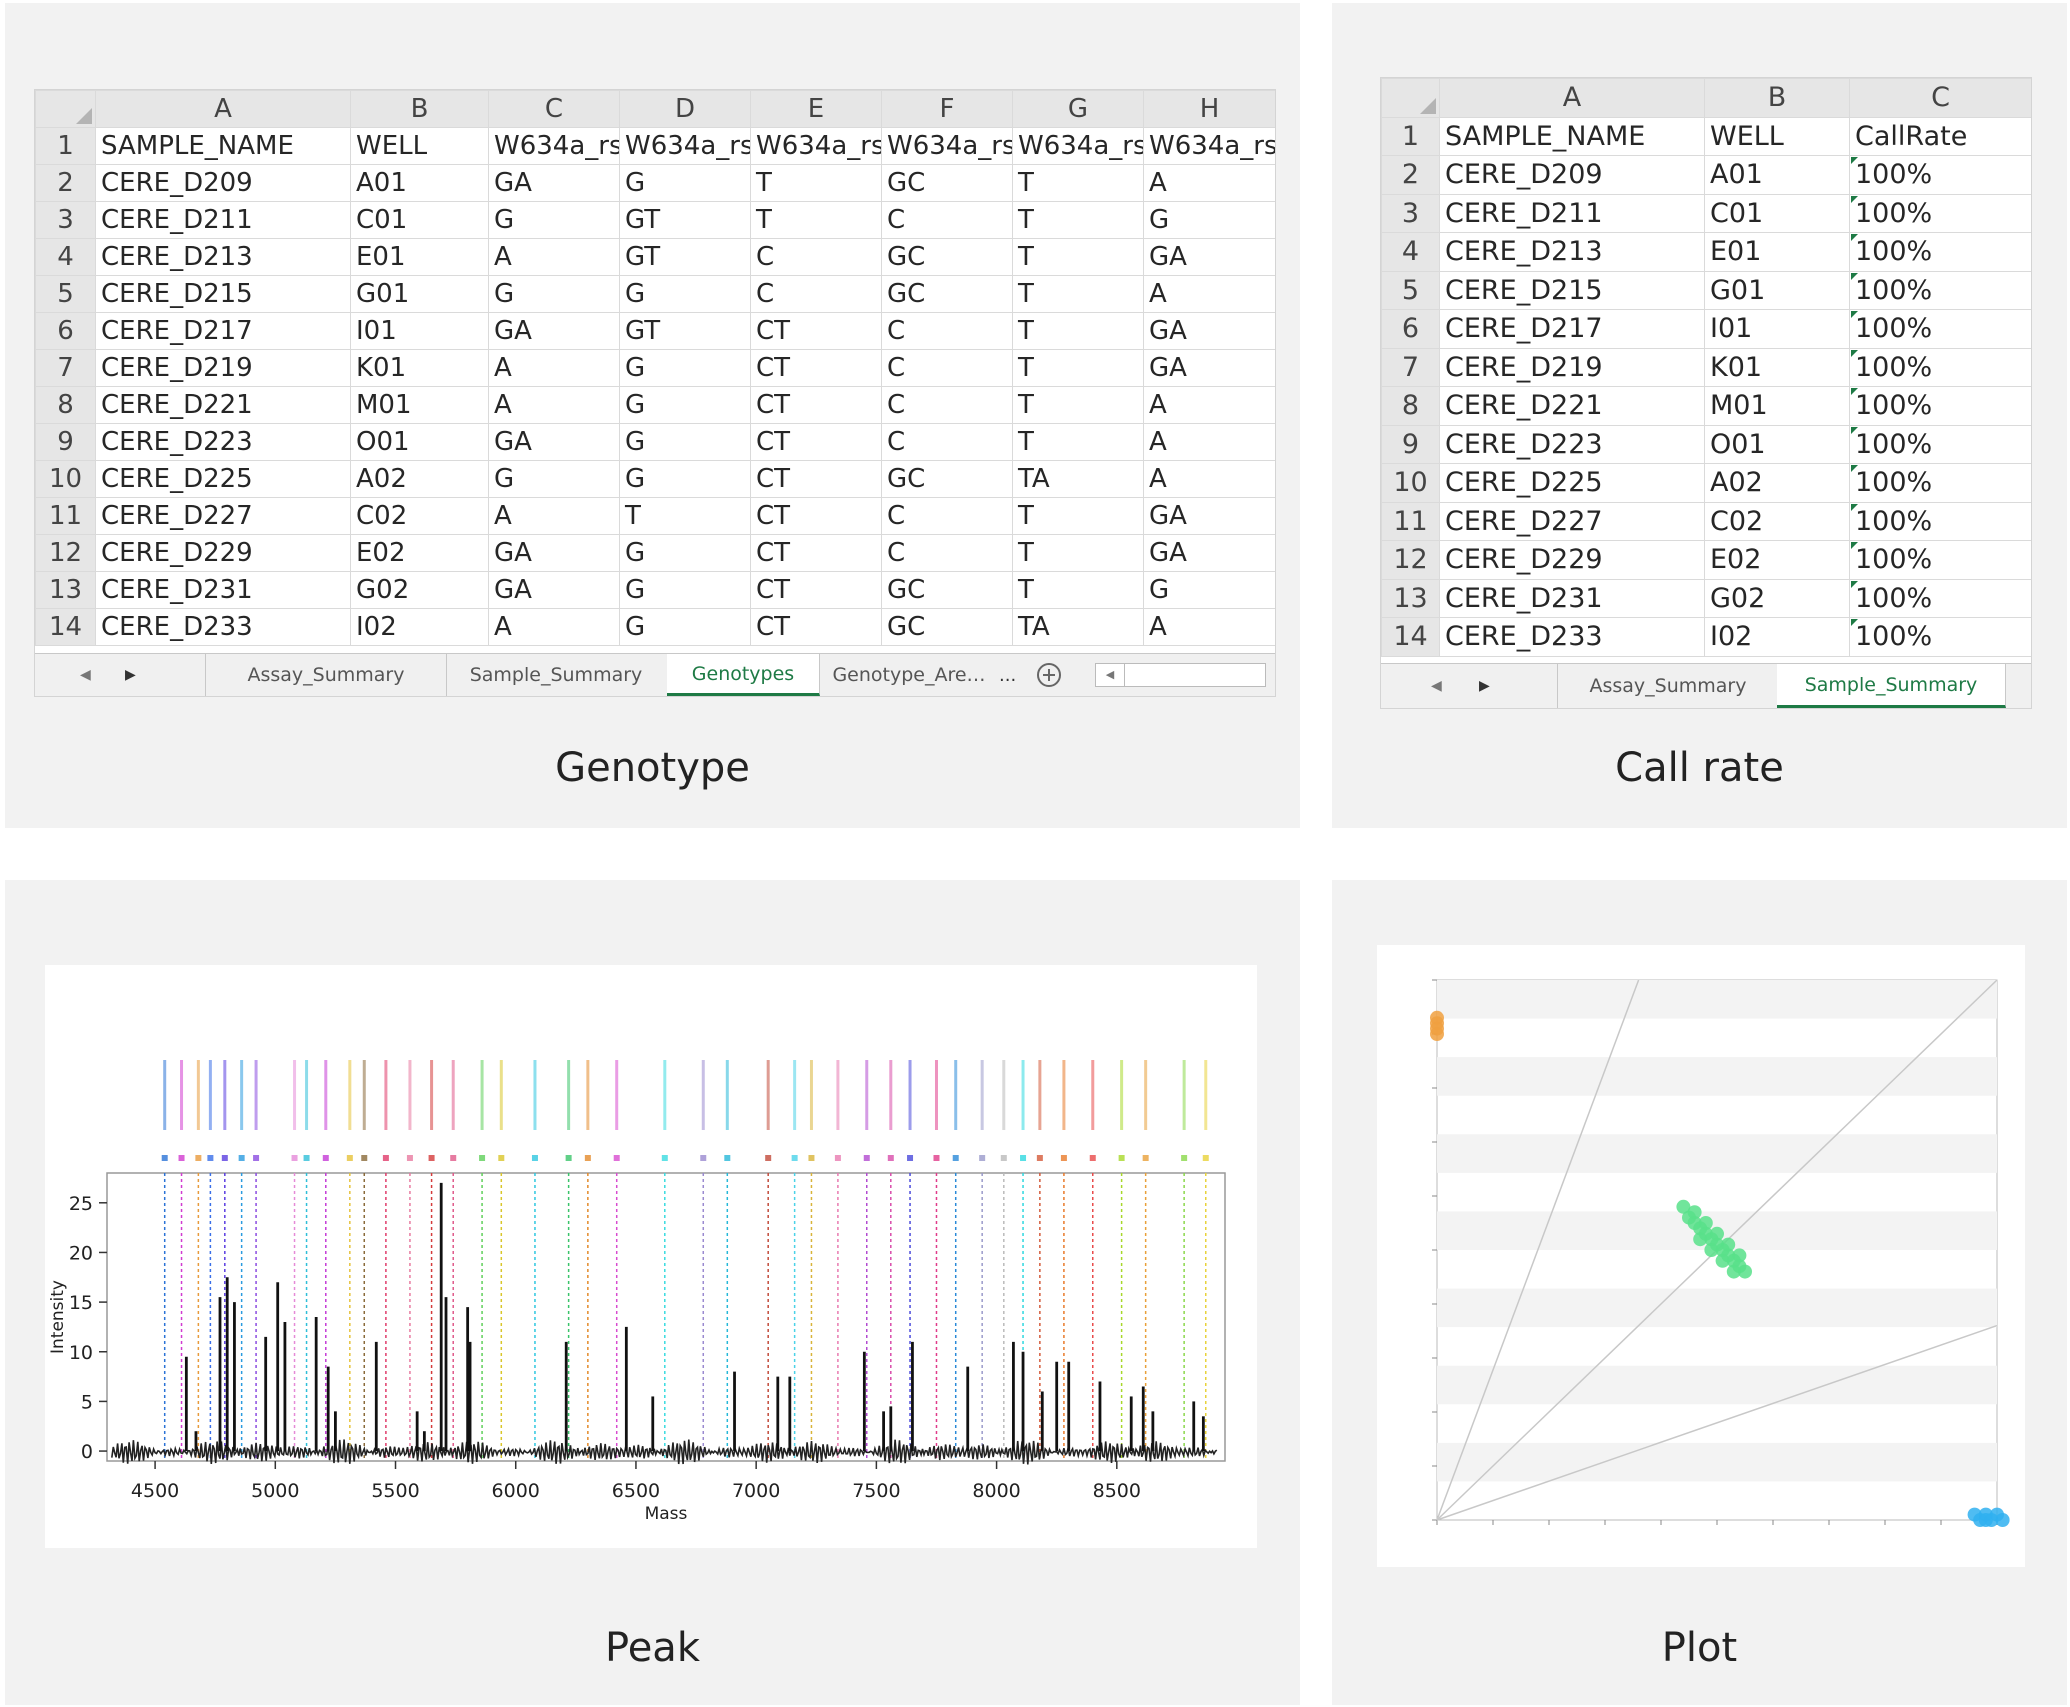 This screenshot has width=2070, height=1707. Describe the element at coordinates (1572, 175) in the screenshot. I see `table-cell: CERE_D209` at that location.